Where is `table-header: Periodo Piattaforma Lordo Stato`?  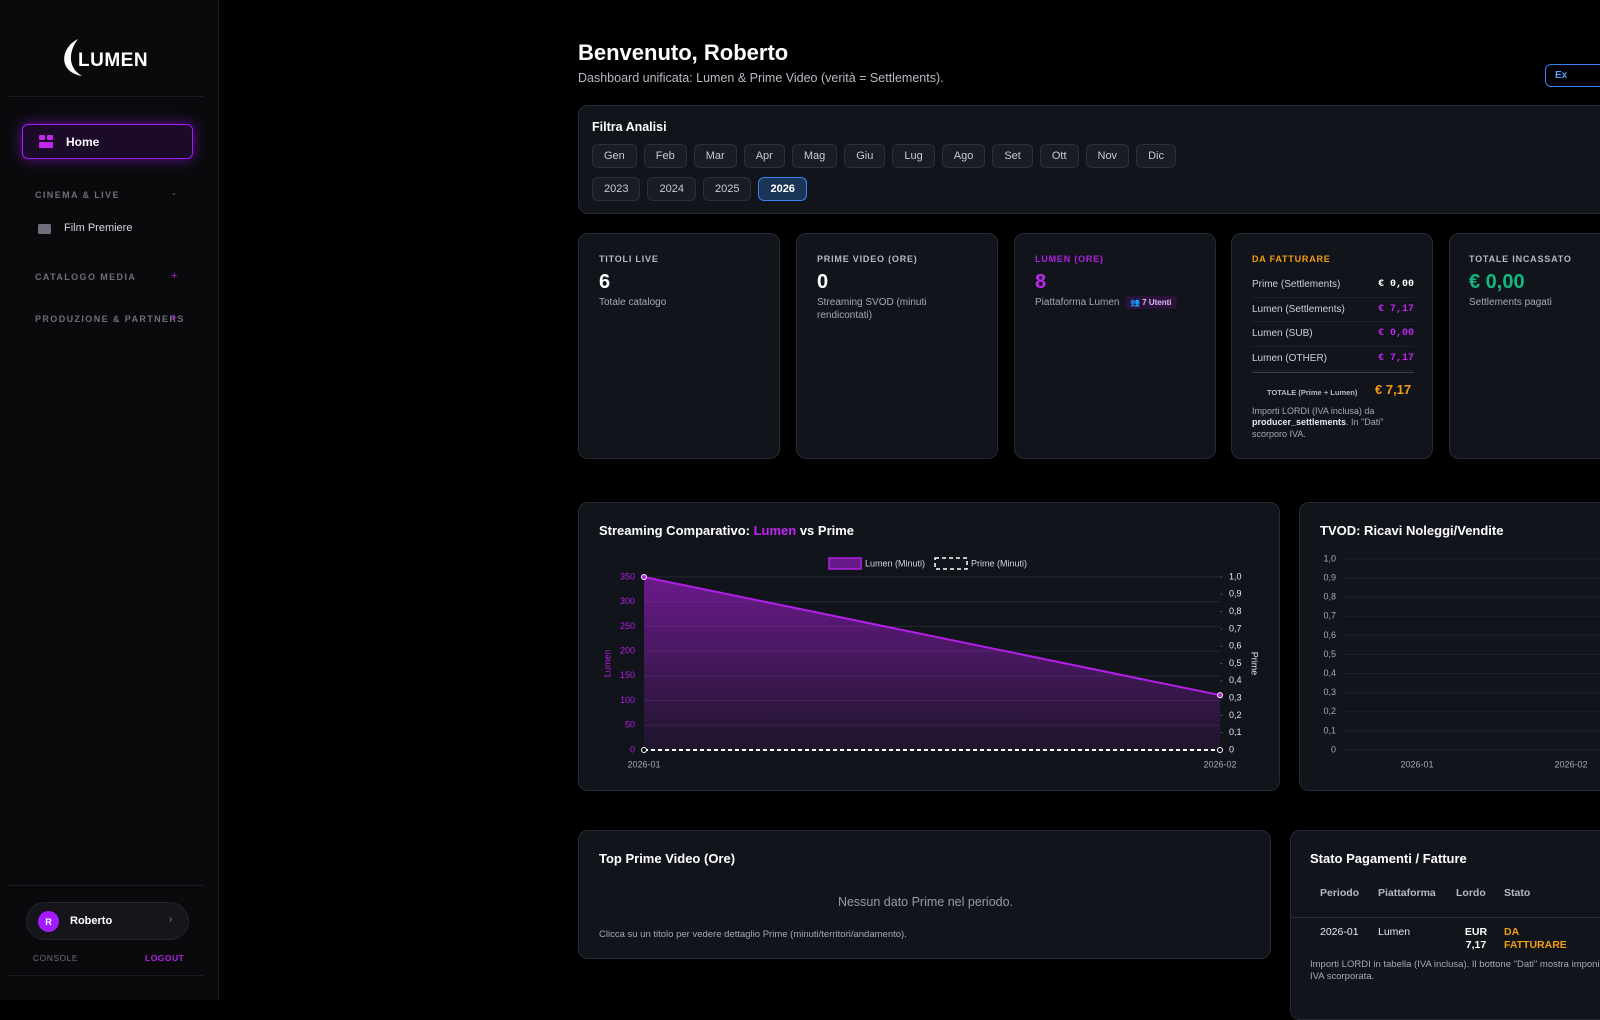 table-header: Periodo Piattaforma Lordo Stato is located at coordinates (1445, 902).